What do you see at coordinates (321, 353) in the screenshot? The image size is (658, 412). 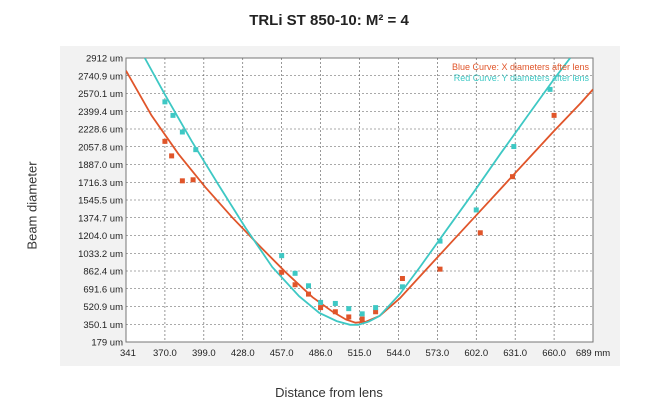 I see `x-tick-label: 486.0` at bounding box center [321, 353].